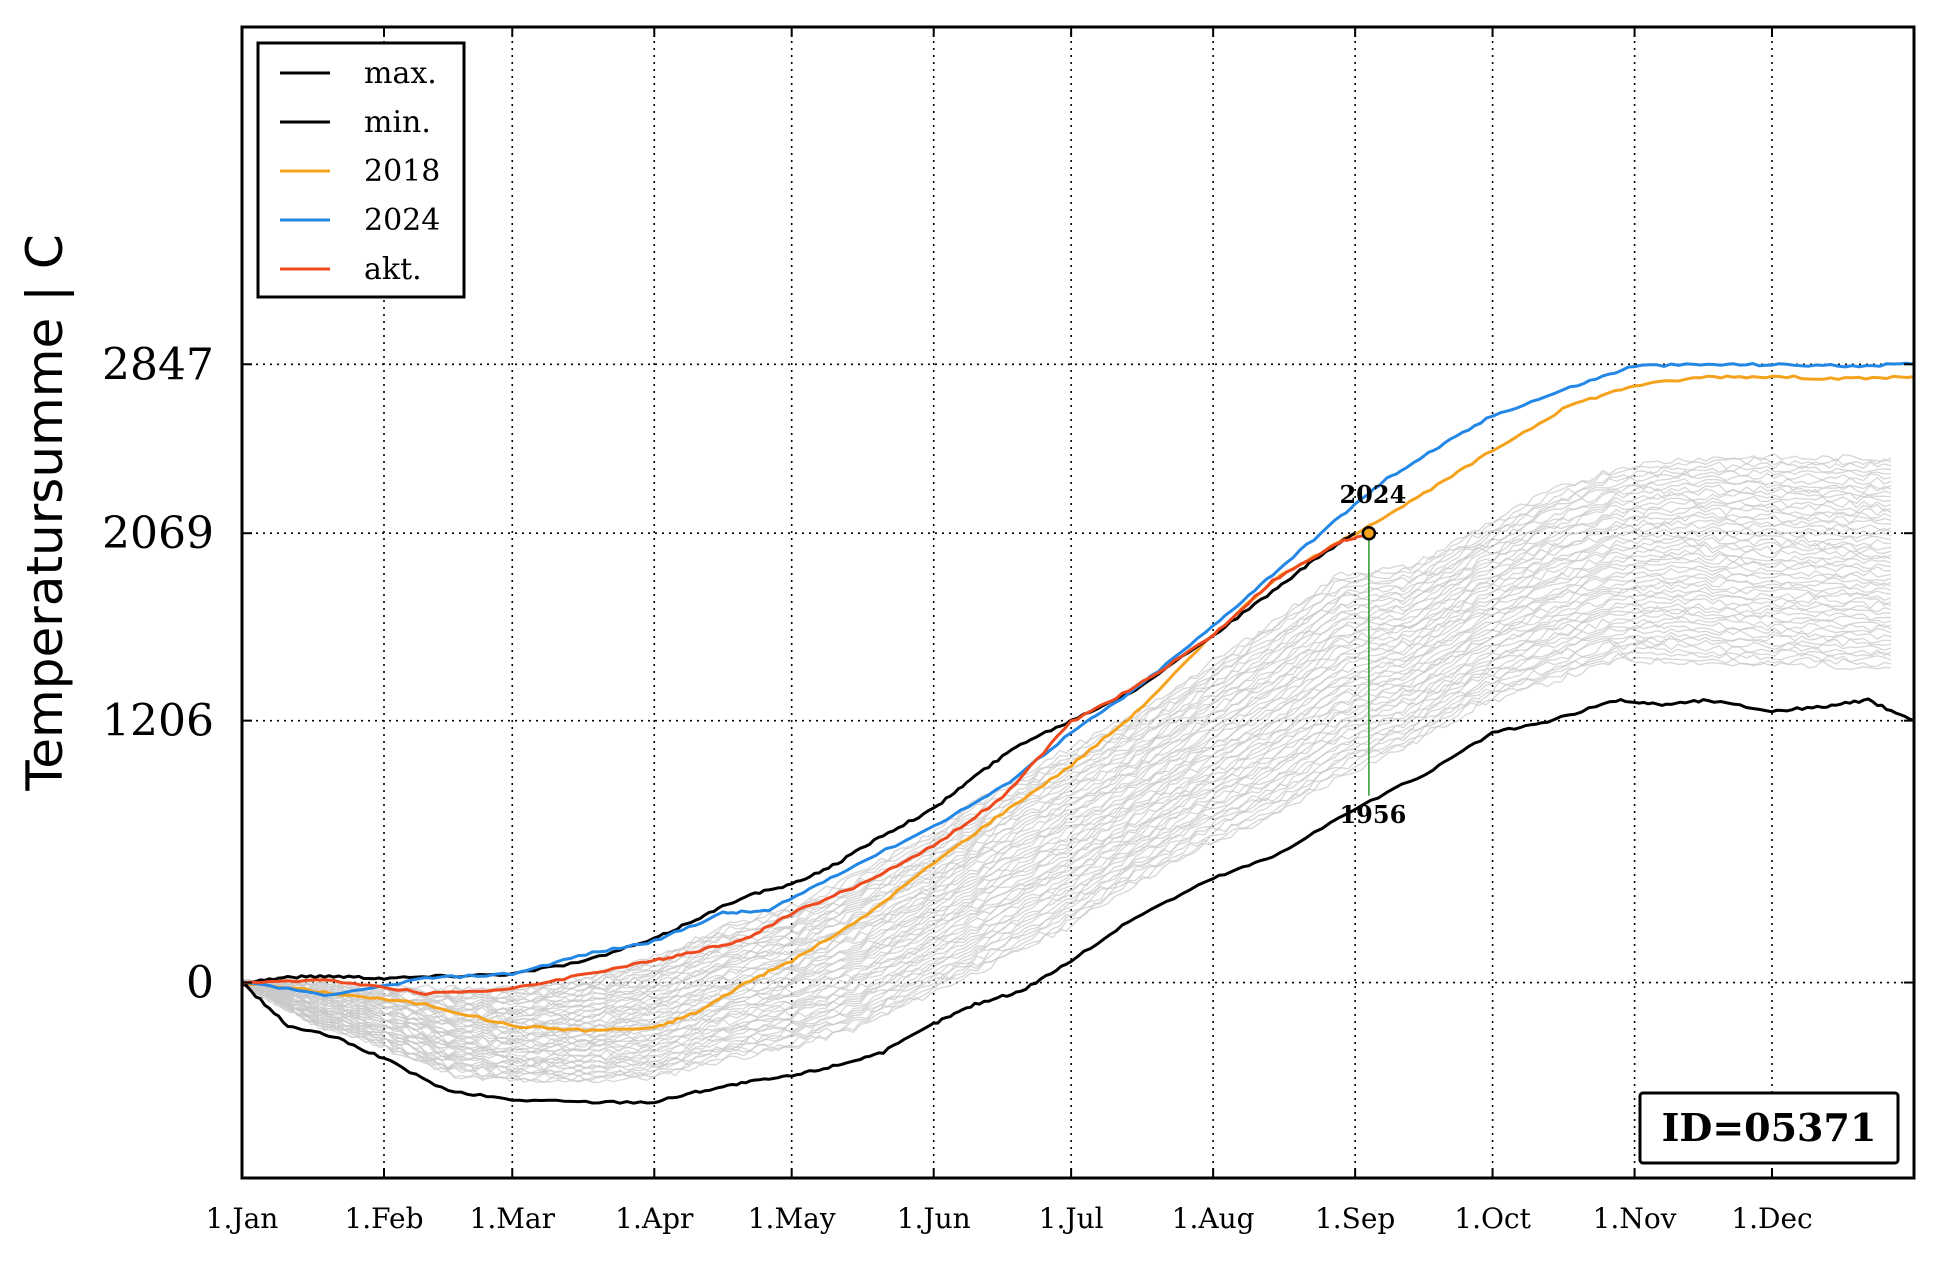  I want to click on x-tick-label: 1.Jan, so click(242, 1218).